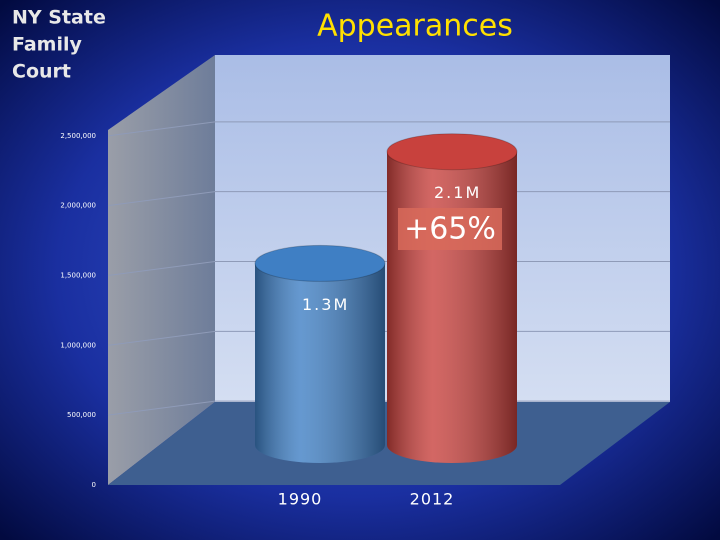  I want to click on side-wall, so click(161, 270).